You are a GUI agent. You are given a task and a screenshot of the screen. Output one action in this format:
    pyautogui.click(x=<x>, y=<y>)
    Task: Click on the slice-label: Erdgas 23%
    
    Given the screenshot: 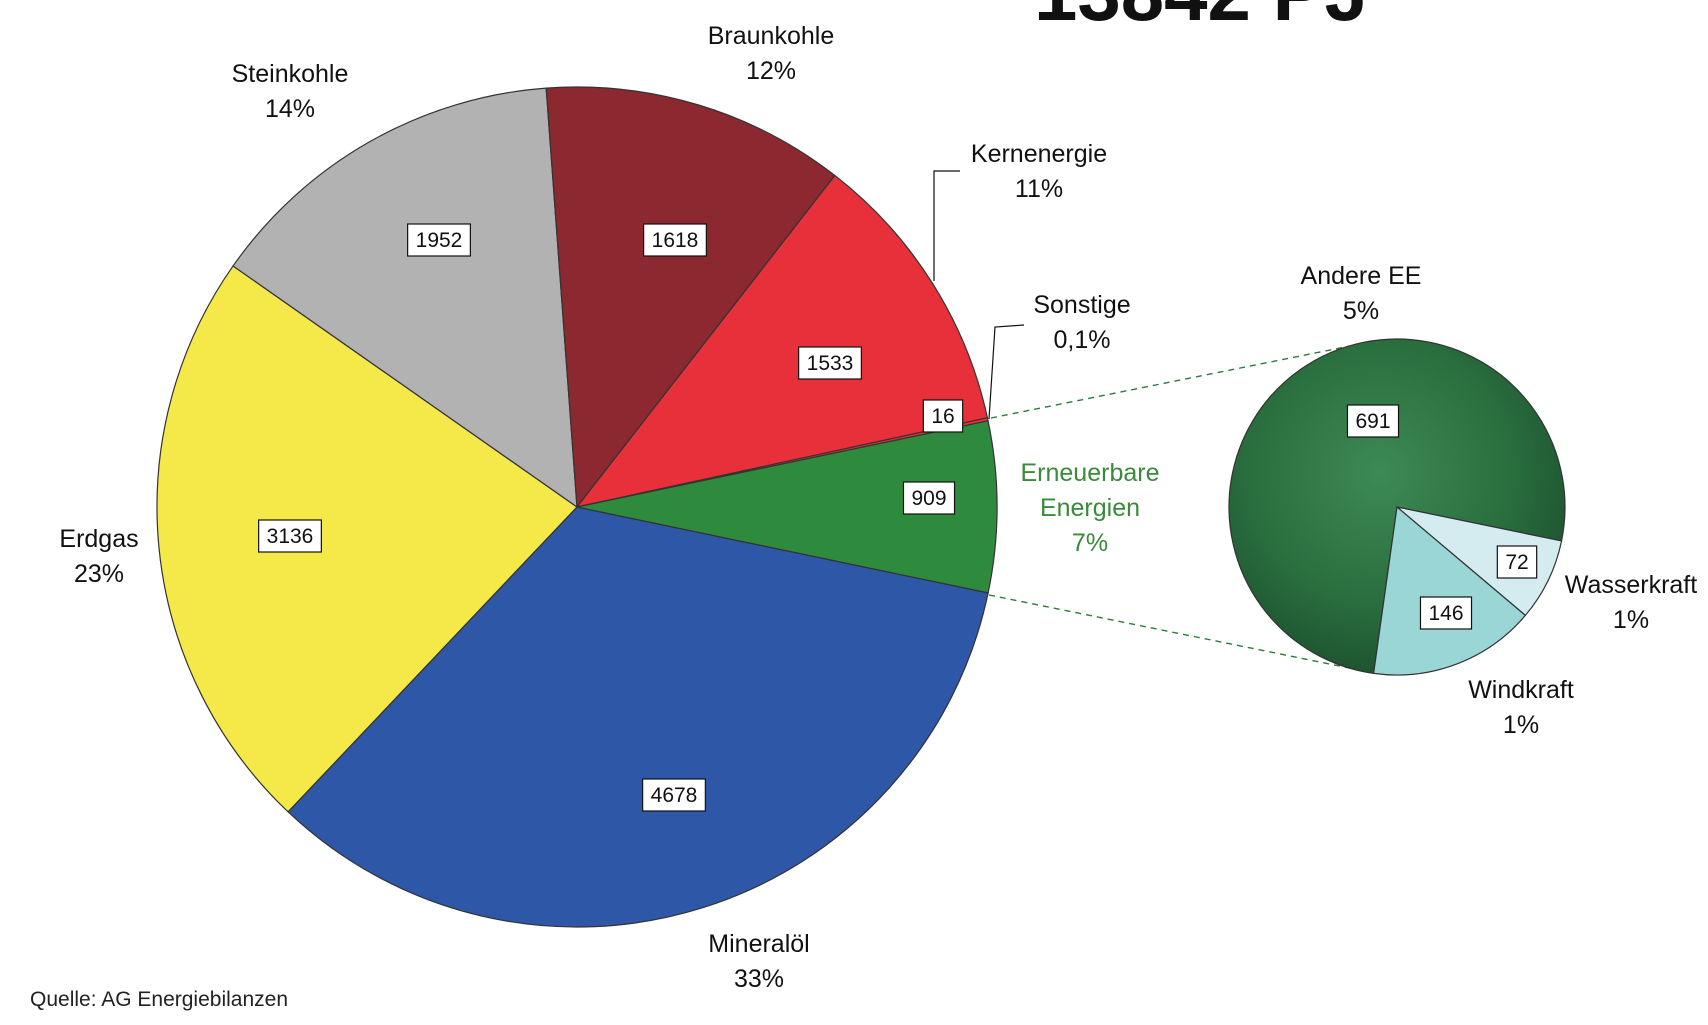 What is the action you would take?
    pyautogui.click(x=99, y=557)
    